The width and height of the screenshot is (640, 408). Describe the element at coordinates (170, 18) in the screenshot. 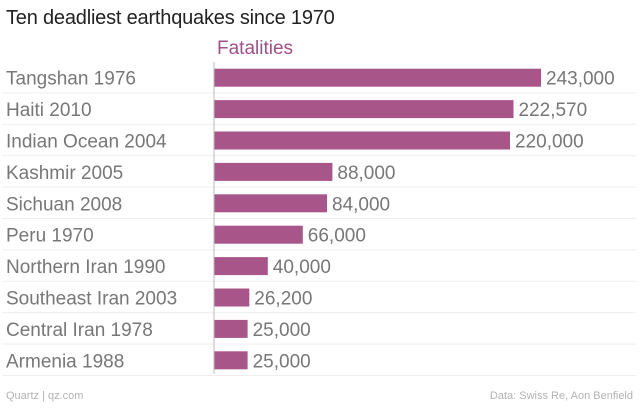

I see `chart-title: Ten deadliest earthquakes since 1970` at that location.